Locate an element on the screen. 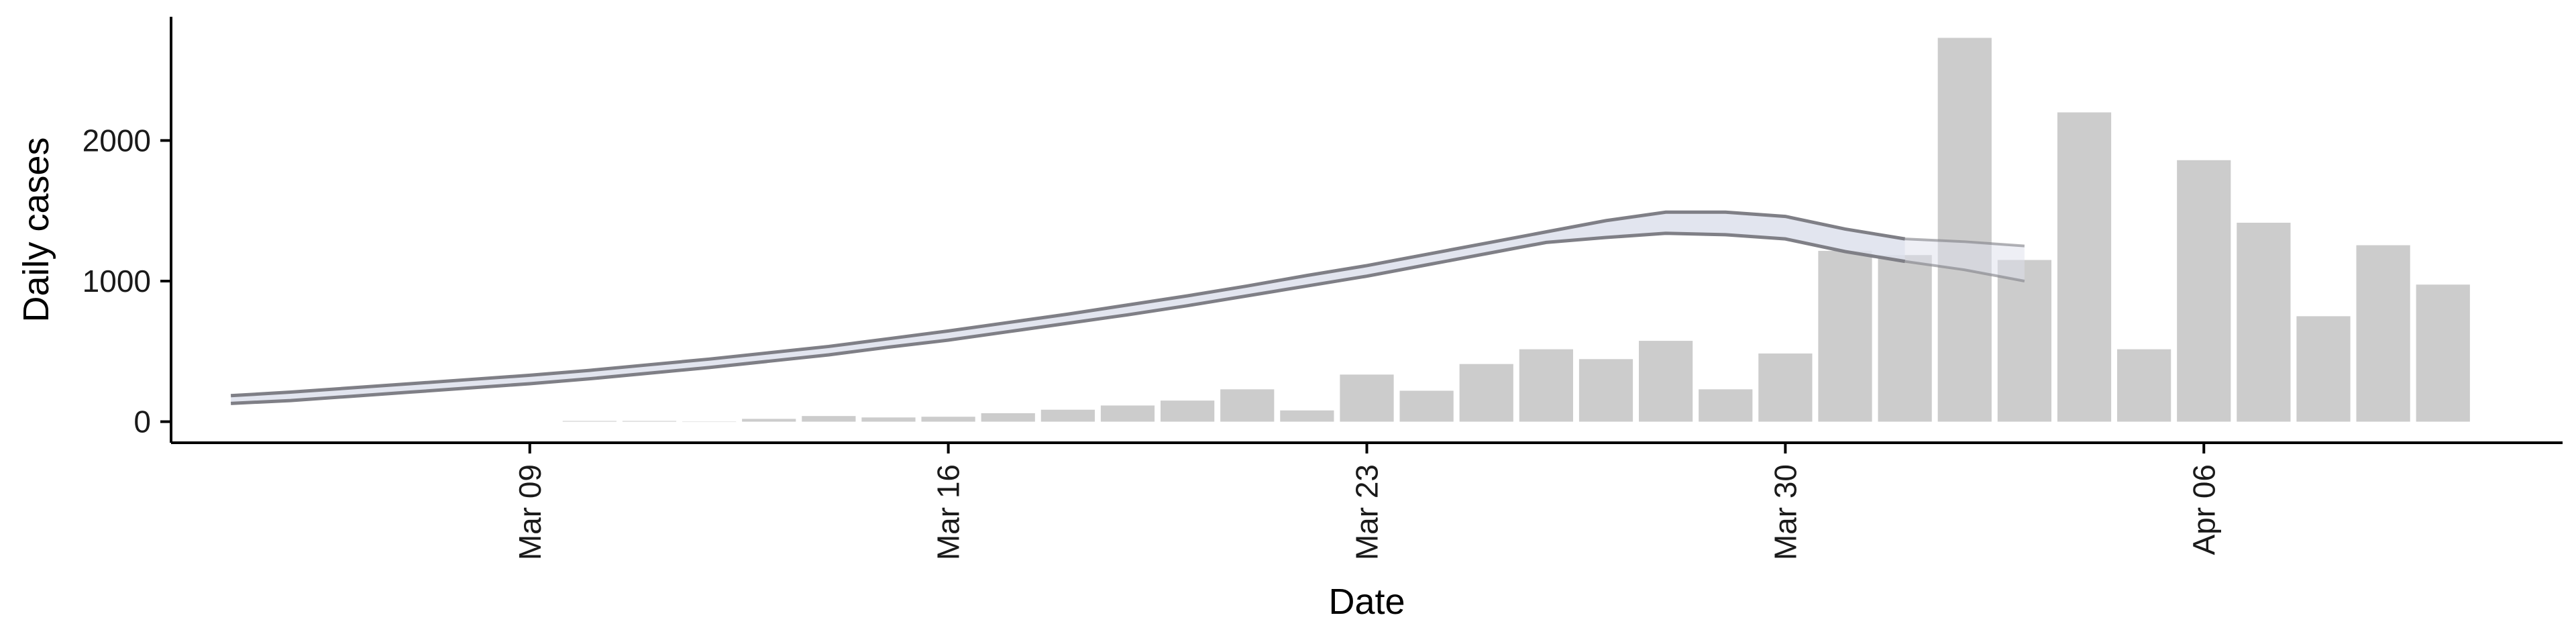 Image resolution: width=2576 pixels, height=644 pixels. x-tick-label-4: Apr 06 is located at coordinates (2203, 509).